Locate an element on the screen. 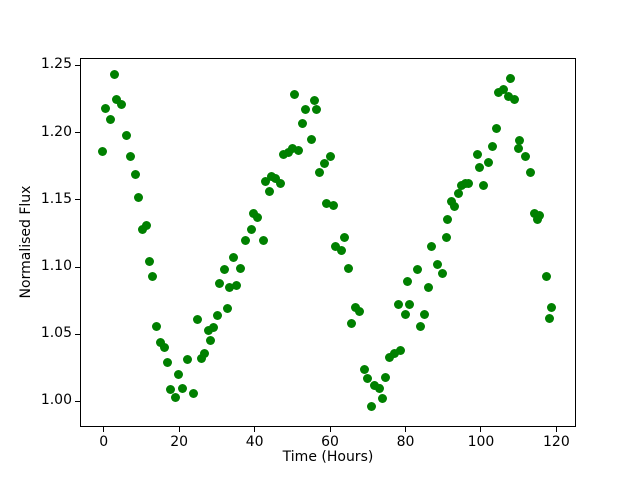 This screenshot has width=640, height=480. y-tick-label: 1.00 is located at coordinates (56, 400).